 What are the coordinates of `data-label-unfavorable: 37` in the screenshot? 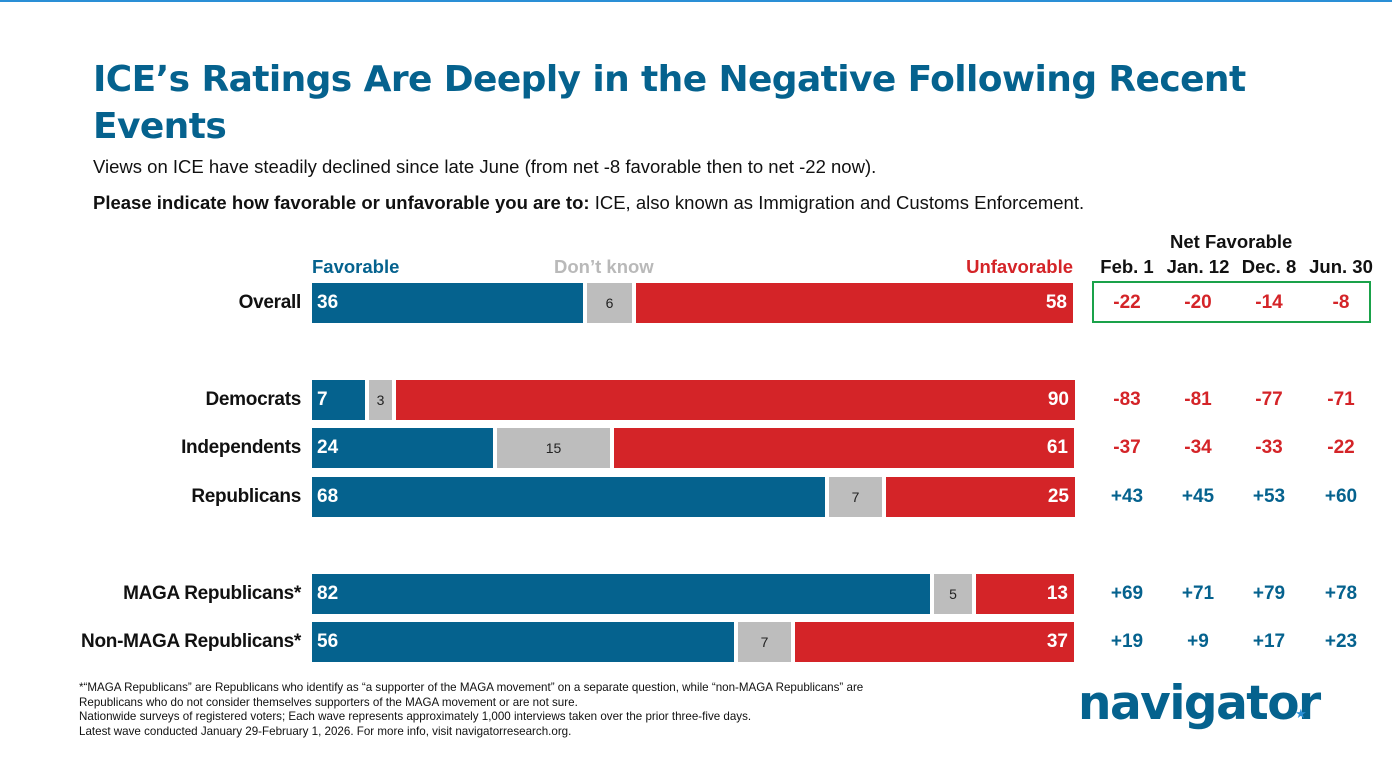 It's located at (1057, 641).